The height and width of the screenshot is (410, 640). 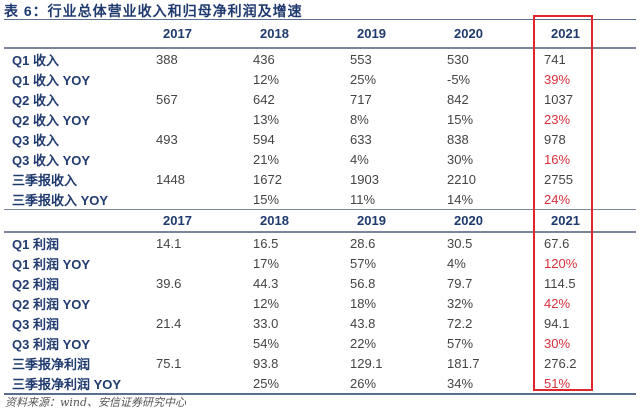 I want to click on cell-value: 34%, so click(x=489, y=384).